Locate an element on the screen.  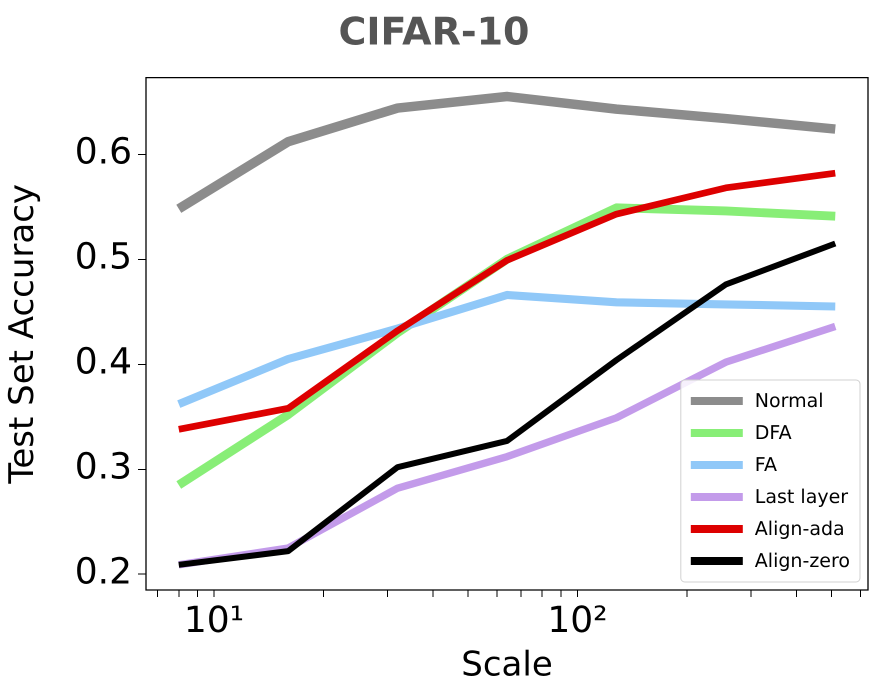
legend-label: Align-ada is located at coordinates (799, 529).